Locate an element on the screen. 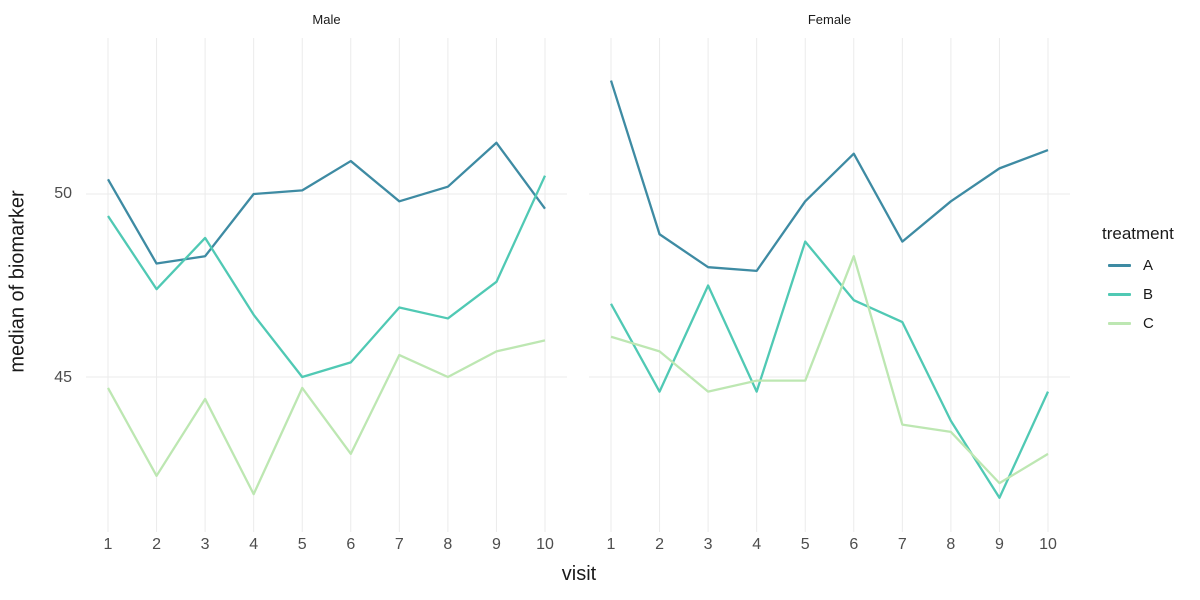 The image size is (1200, 600). legend-title: treatment is located at coordinates (1138, 233).